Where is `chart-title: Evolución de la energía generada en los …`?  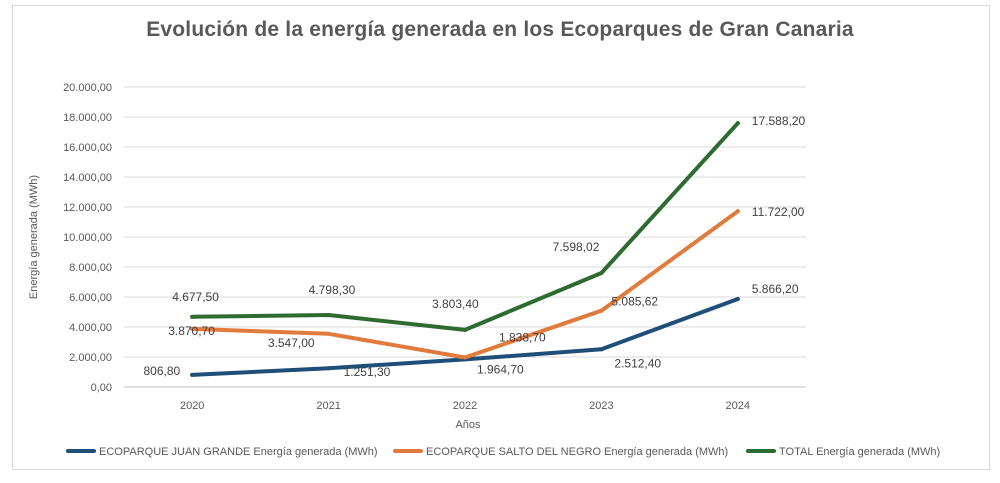 chart-title: Evolución de la energía generada en los … is located at coordinates (500, 29).